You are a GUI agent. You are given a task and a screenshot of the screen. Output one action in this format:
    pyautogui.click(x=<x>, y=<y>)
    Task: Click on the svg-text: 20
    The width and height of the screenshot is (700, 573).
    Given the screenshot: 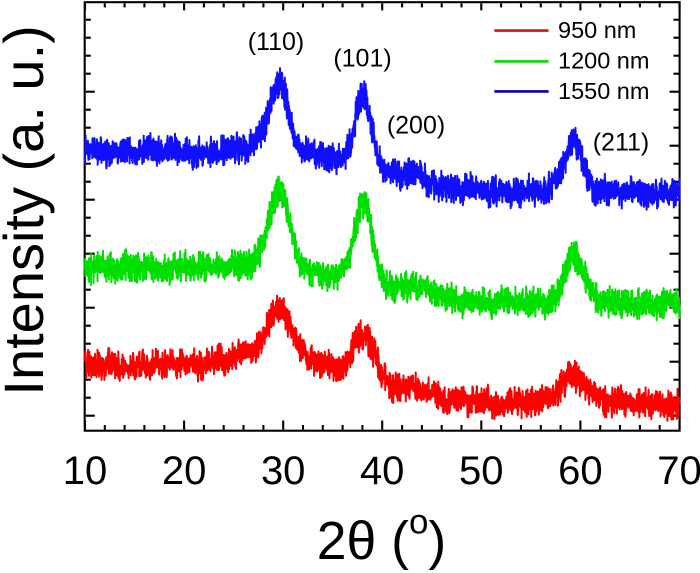 What is the action you would take?
    pyautogui.click(x=184, y=471)
    